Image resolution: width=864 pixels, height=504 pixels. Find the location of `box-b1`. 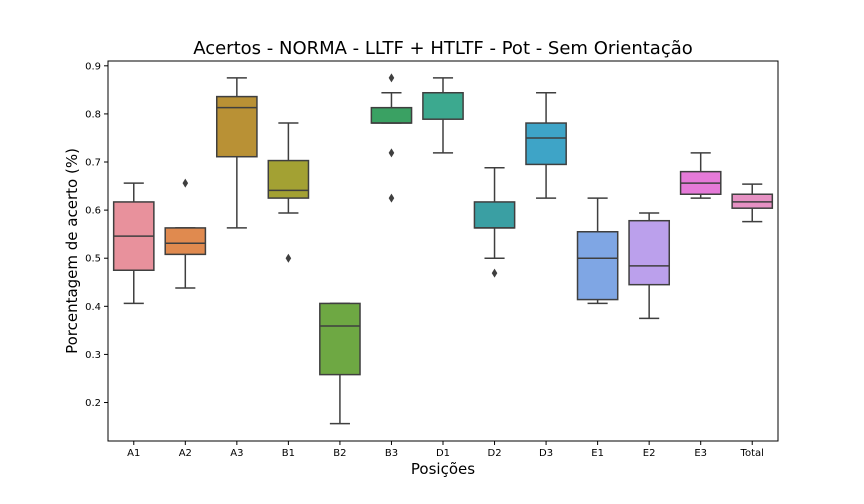

box-b1 is located at coordinates (288, 192).